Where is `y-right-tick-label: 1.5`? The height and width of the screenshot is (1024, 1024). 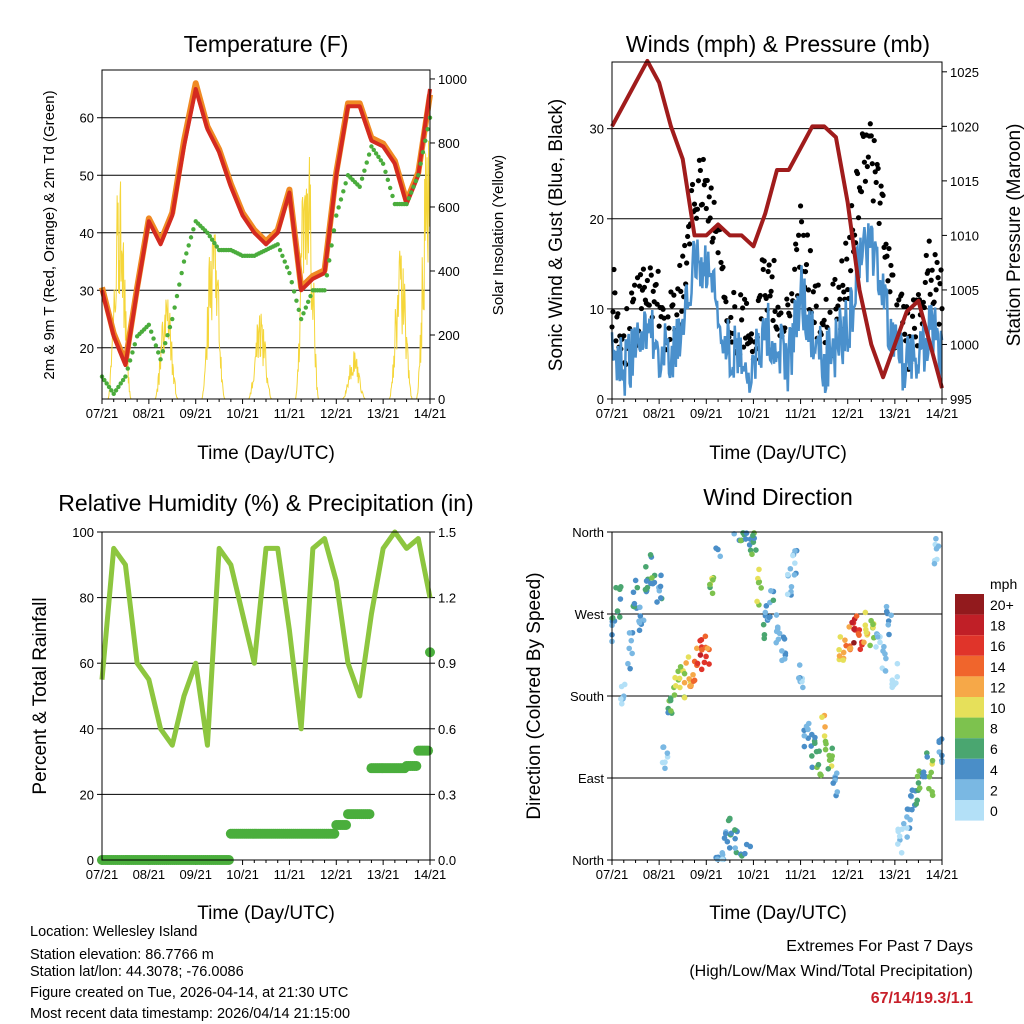 y-right-tick-label: 1.5 is located at coordinates (447, 532).